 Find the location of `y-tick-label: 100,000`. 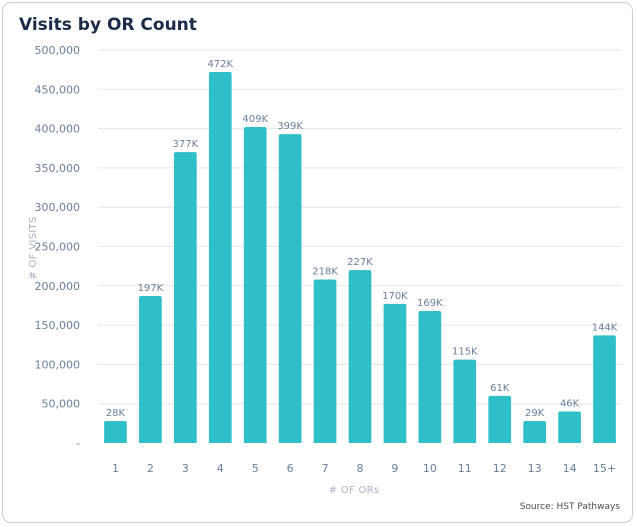

y-tick-label: 100,000 is located at coordinates (58, 364).